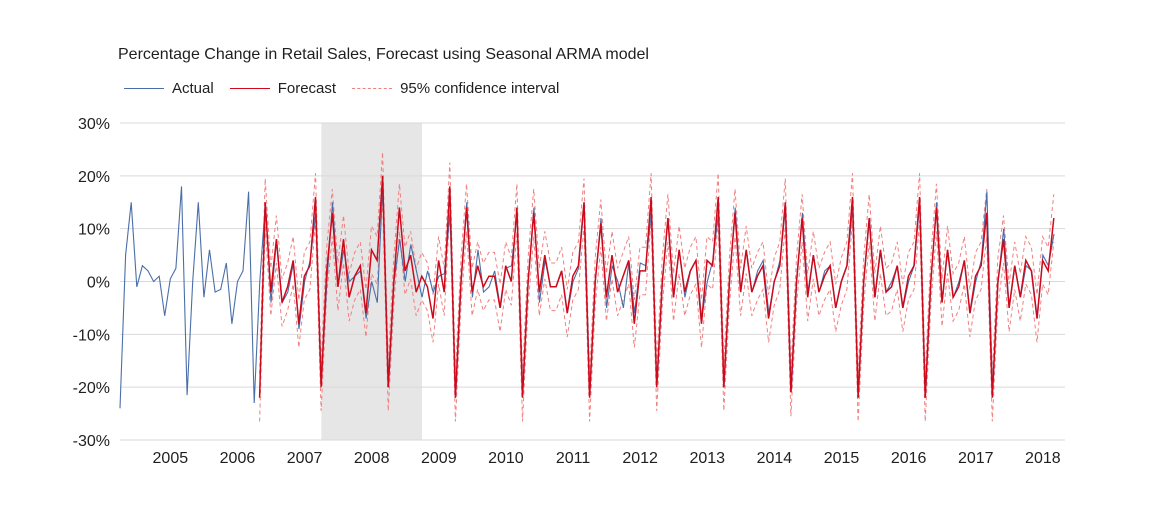 This screenshot has height=518, width=1152. I want to click on y-tick-label: -10%, so click(91, 335).